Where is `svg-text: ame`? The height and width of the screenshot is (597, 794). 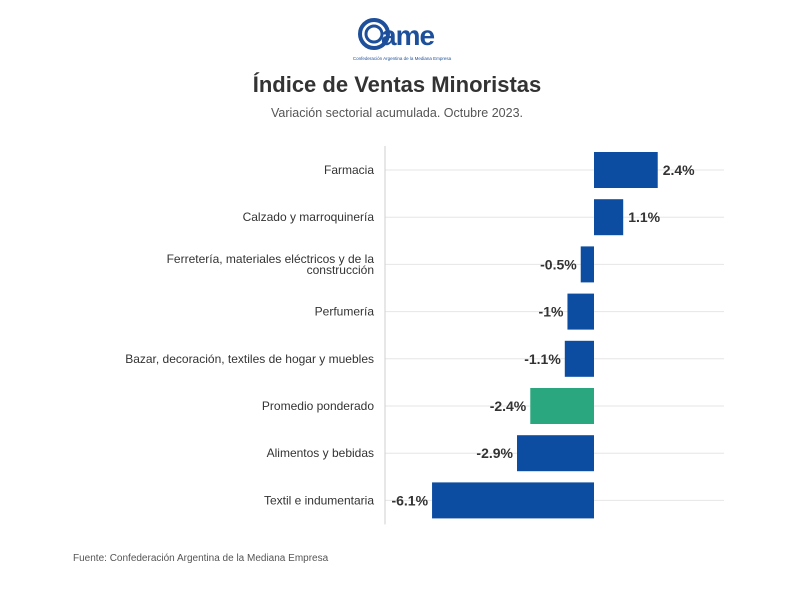
svg-text: ame is located at coordinates (407, 35).